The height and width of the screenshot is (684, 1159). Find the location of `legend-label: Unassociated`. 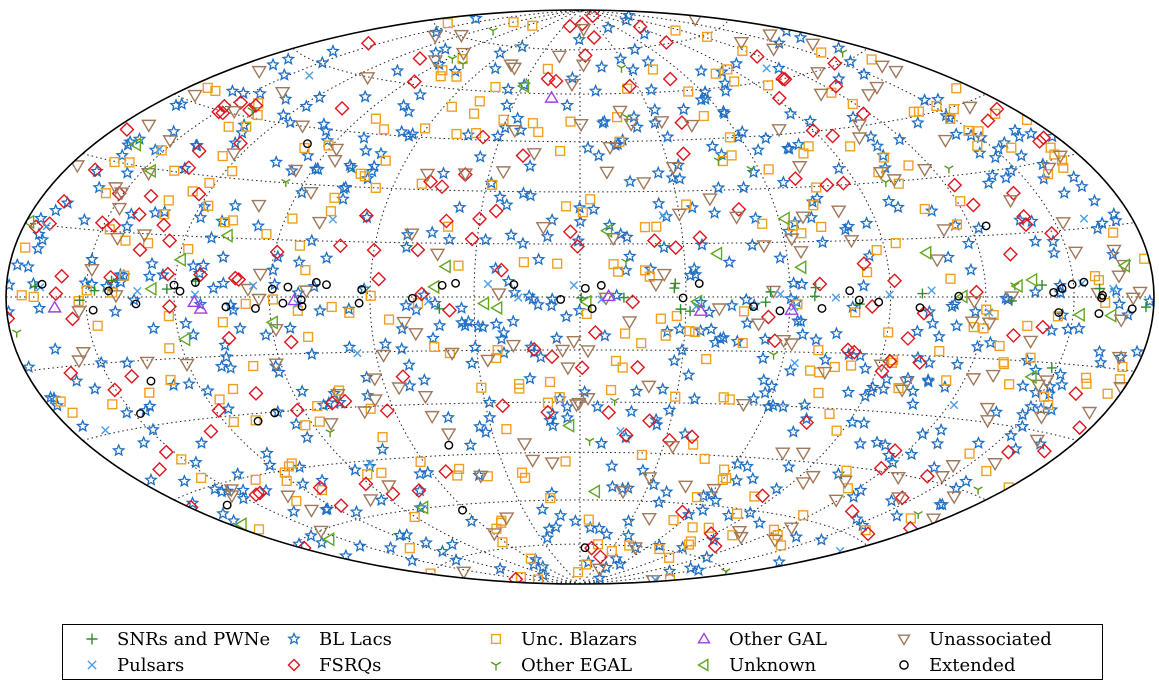

legend-label: Unassociated is located at coordinates (990, 639).